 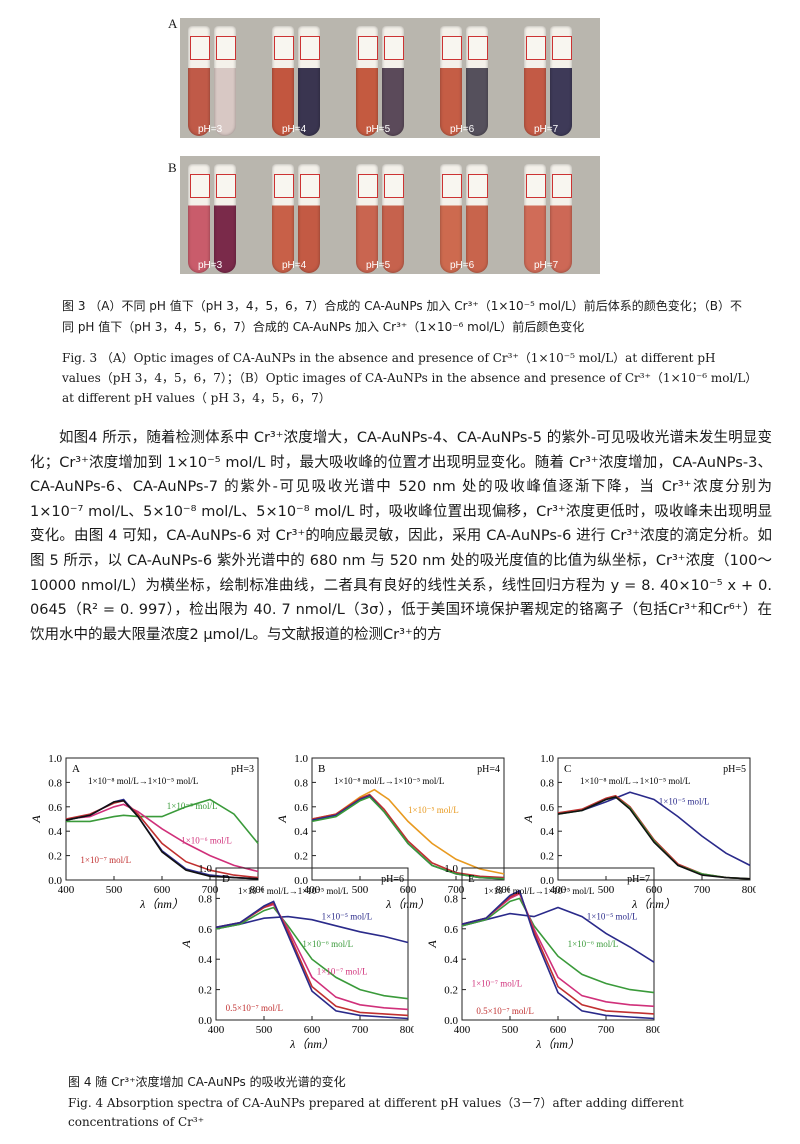 What do you see at coordinates (207, 1082) in the screenshot?
I see `fig4-caption-zh: 图 4 随 Cr³⁺浓度增加 CA-AuNPs 的吸收光谱的变化` at bounding box center [207, 1082].